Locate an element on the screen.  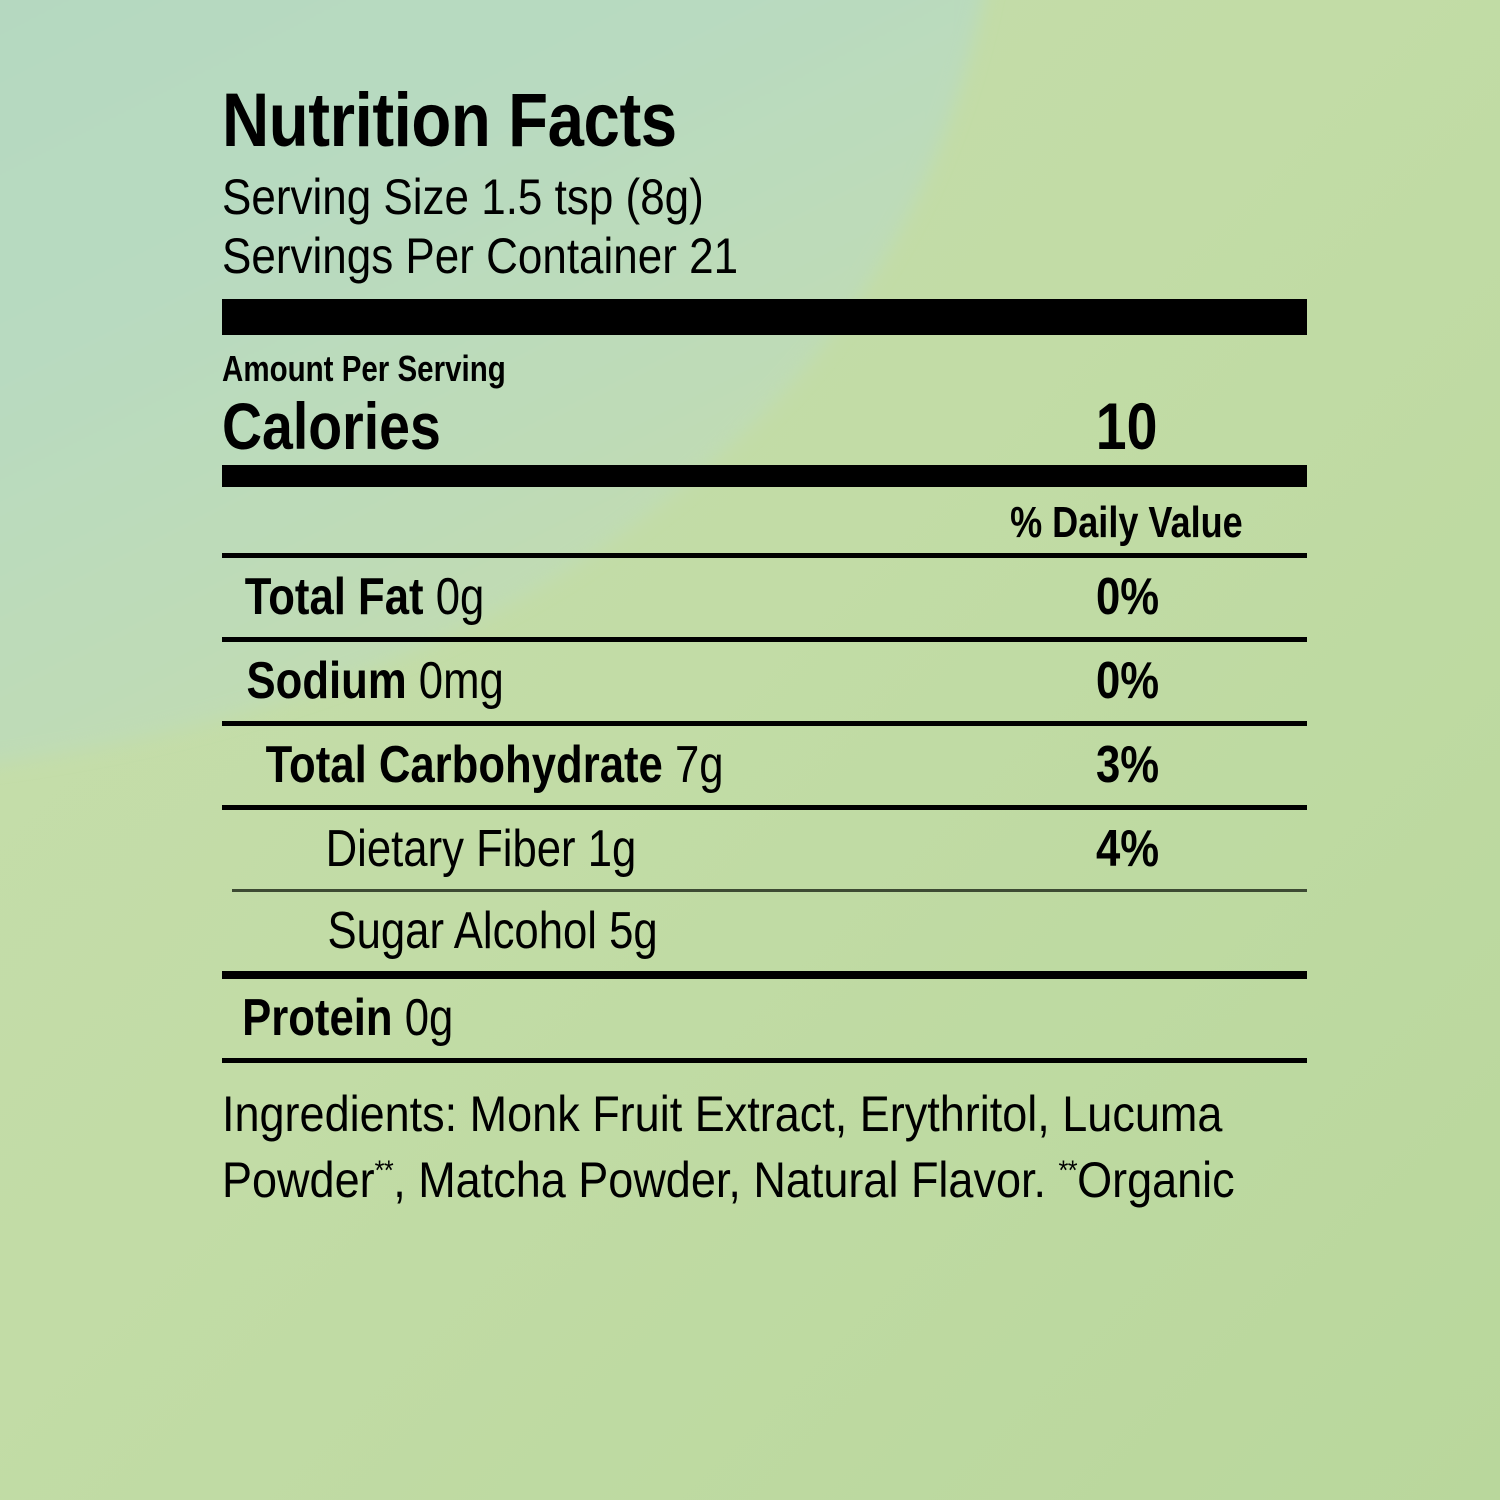
calories-row: Calories 10 is located at coordinates (764, 426).